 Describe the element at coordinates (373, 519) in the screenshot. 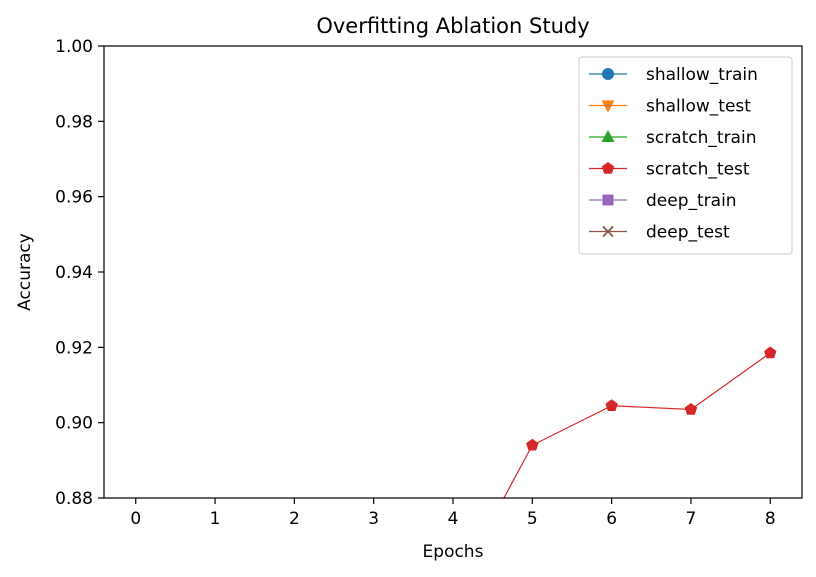

I see `x-tick-label: 3` at that location.